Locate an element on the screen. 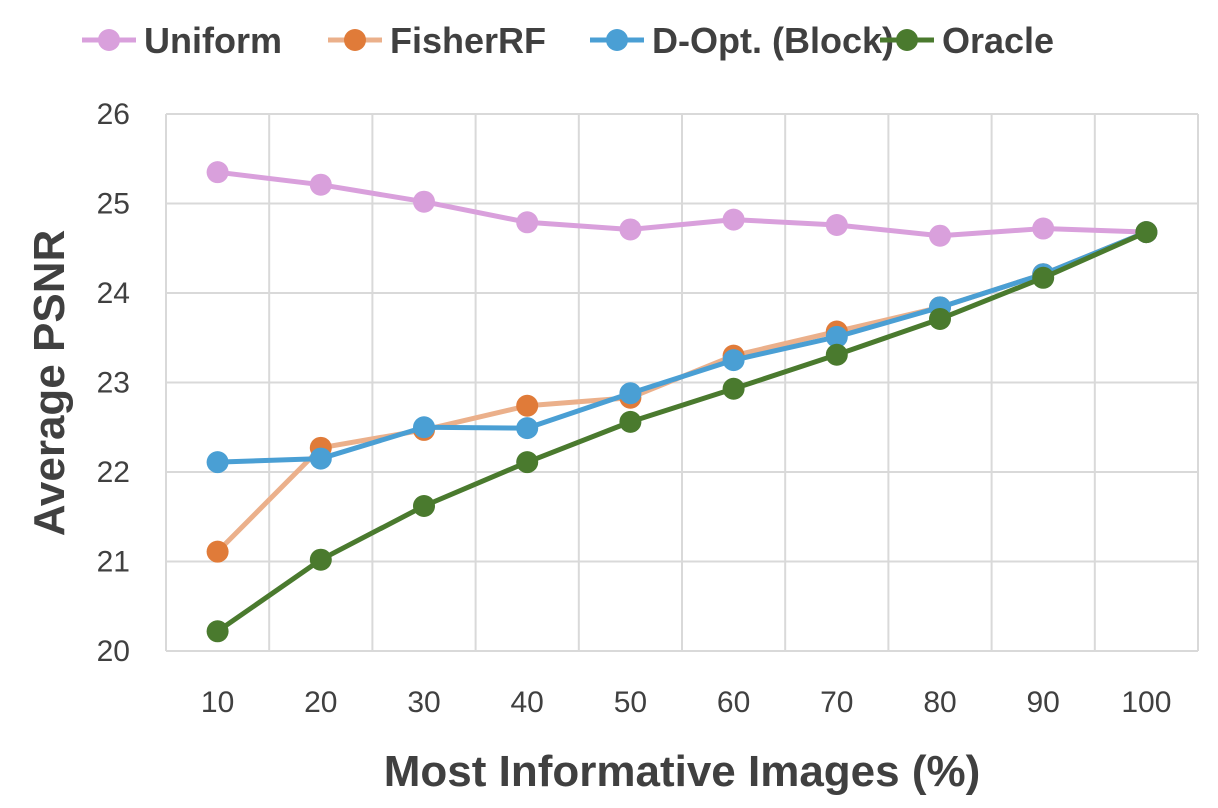 This screenshot has height=808, width=1218. legend-item-uniform: Uniform is located at coordinates (182, 40).